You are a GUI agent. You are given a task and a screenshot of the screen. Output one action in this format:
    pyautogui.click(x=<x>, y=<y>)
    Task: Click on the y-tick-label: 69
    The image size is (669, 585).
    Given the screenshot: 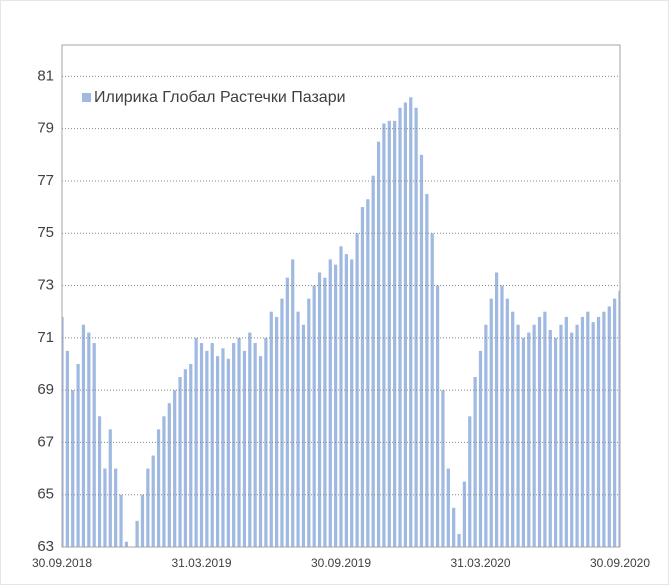 What is the action you would take?
    pyautogui.click(x=45, y=389)
    